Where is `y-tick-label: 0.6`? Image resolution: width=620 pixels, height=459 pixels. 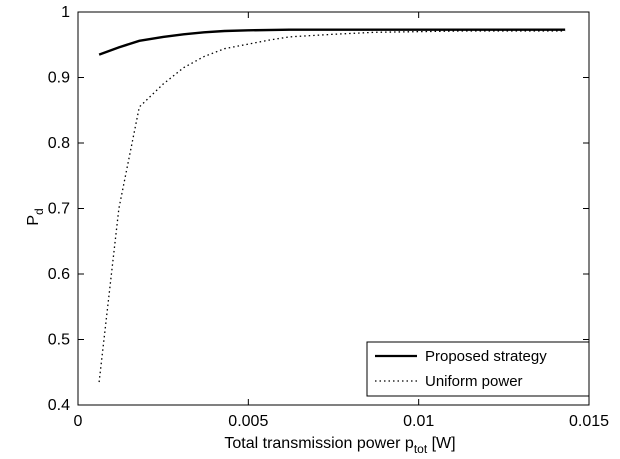 y-tick-label: 0.6 is located at coordinates (59, 274).